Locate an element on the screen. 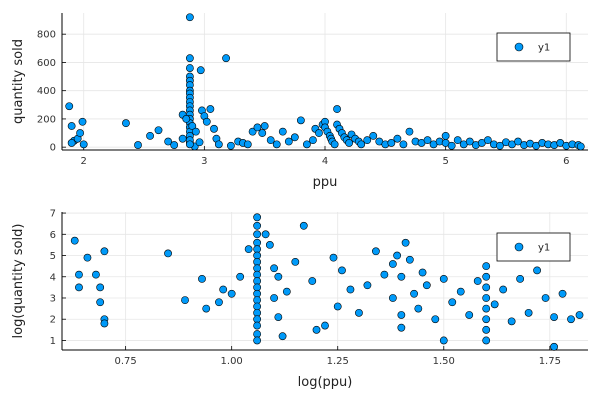 This screenshot has height=400, width=600. x-tick-label: 1.50 is located at coordinates (444, 361).